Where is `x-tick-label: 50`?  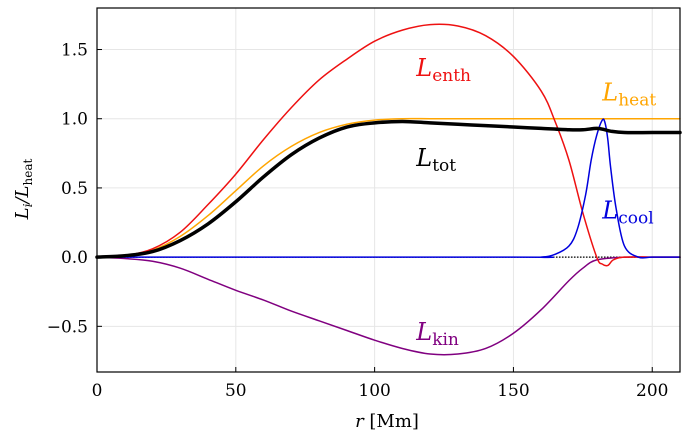
x-tick-label: 50 is located at coordinates (236, 391).